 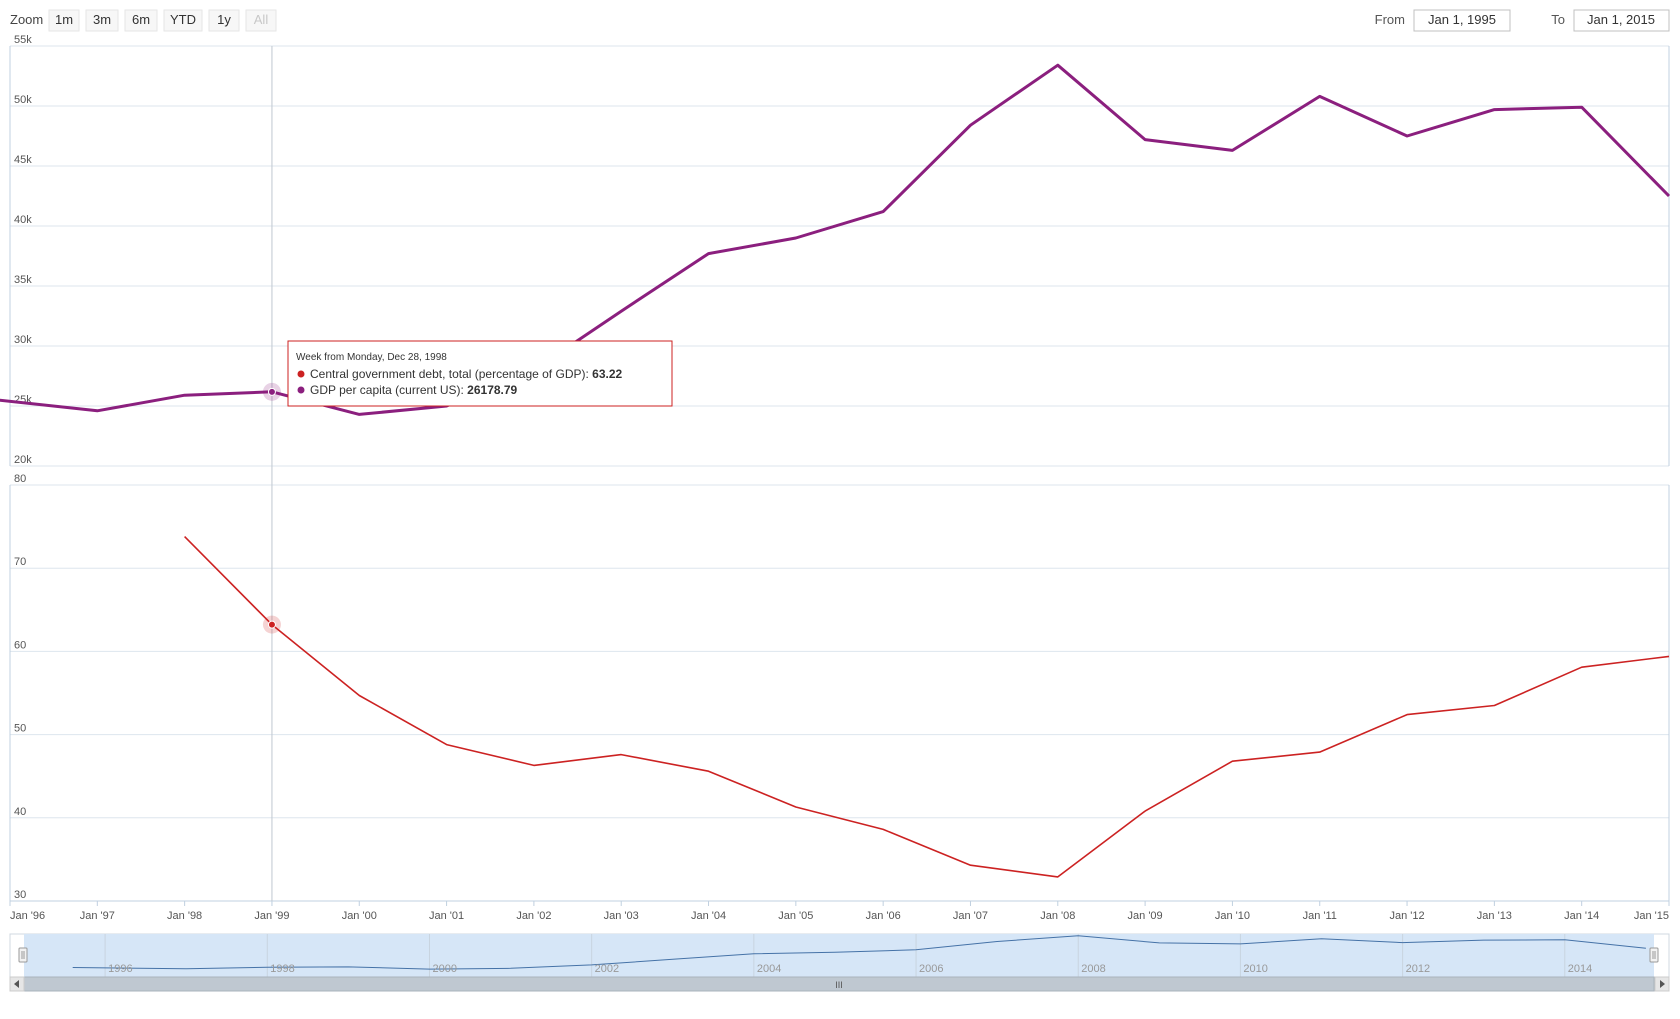 I want to click on debt-y-tick-label: 30, so click(x=20, y=895).